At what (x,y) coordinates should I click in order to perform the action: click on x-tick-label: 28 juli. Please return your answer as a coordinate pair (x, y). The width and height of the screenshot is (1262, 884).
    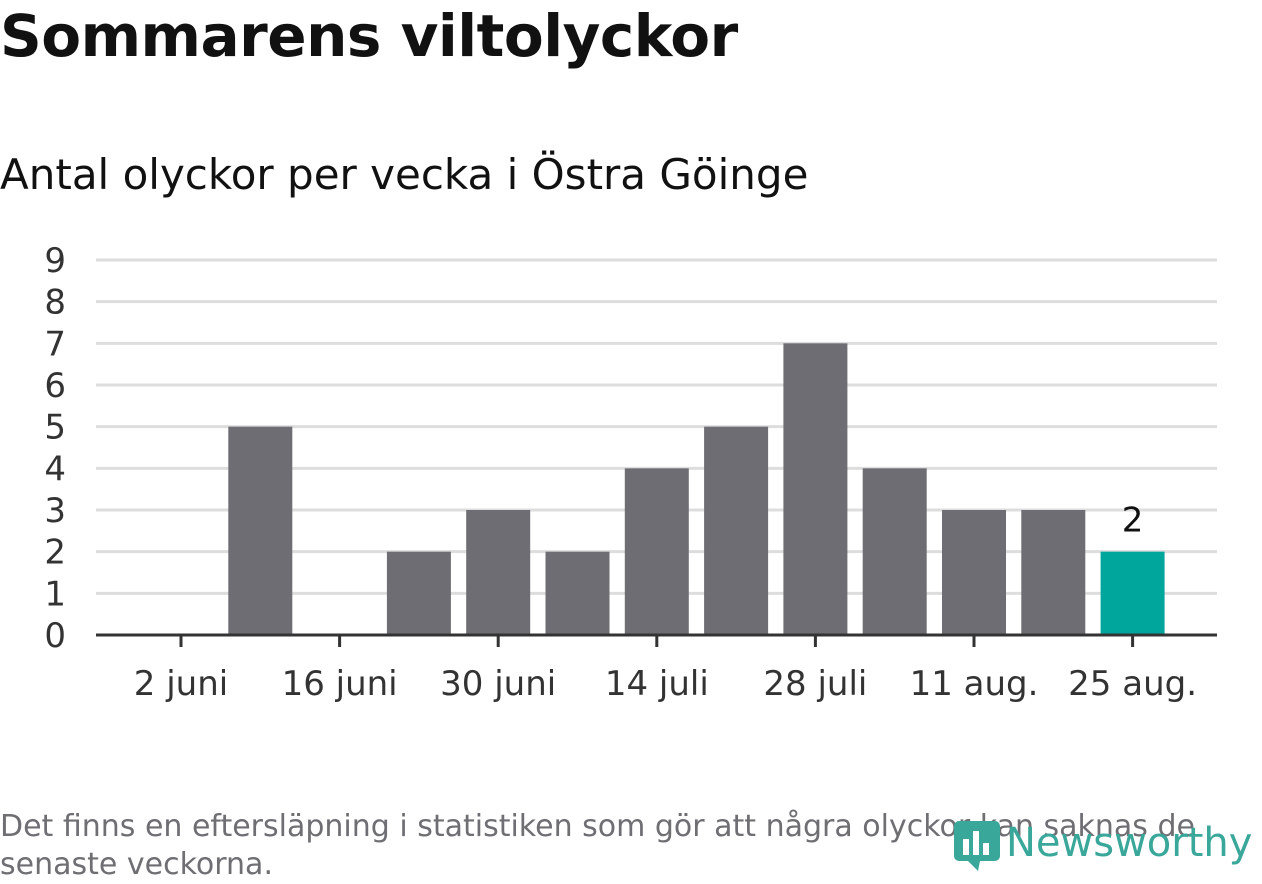
    Looking at the image, I should click on (815, 684).